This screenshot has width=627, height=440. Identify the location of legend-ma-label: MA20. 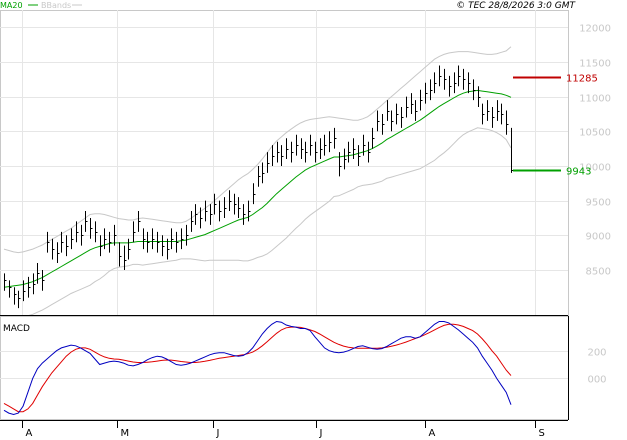
(11, 5).